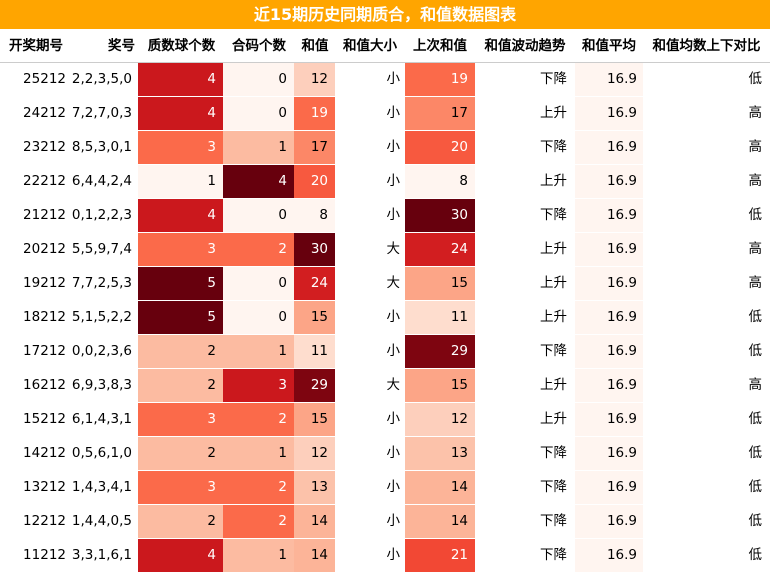 This screenshot has width=770, height=574. Describe the element at coordinates (44, 215) in the screenshot. I see `cell-period: 21212` at that location.